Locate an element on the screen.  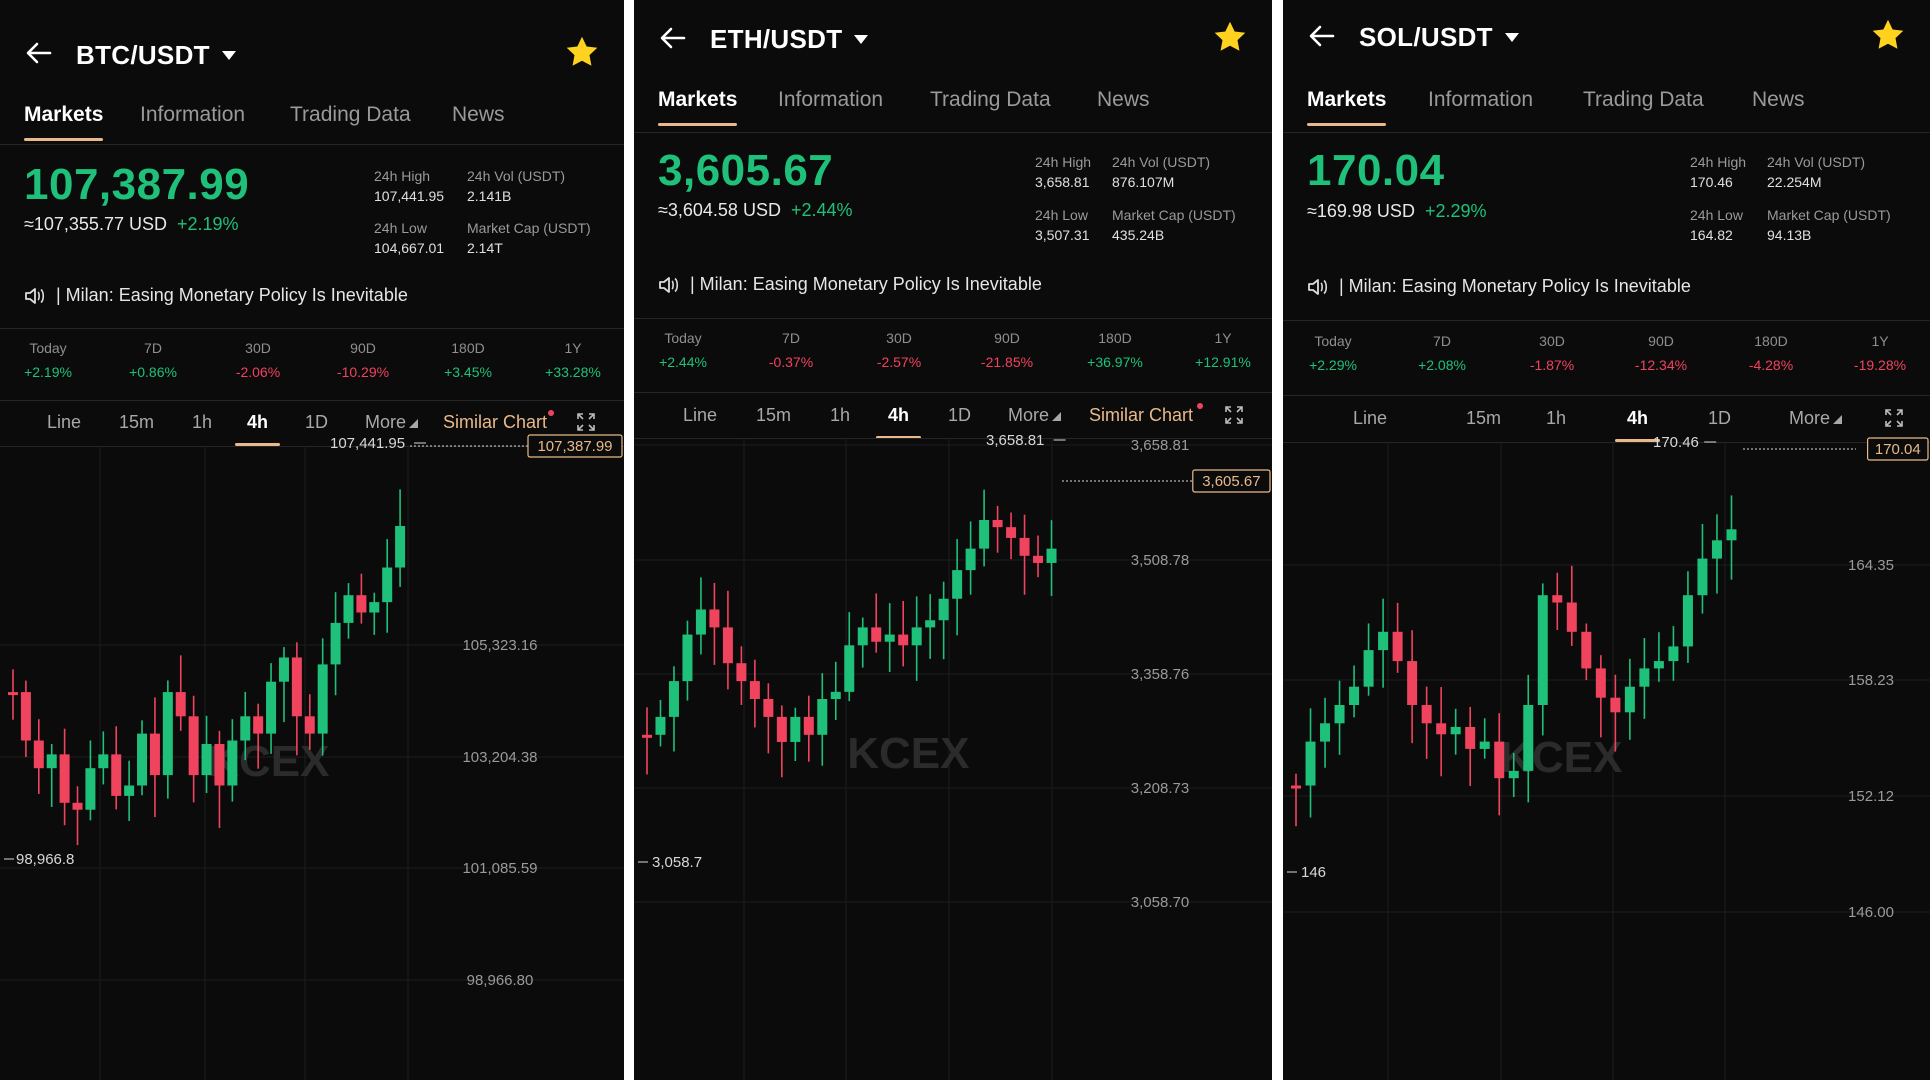
divider is located at coordinates (1606, 395).